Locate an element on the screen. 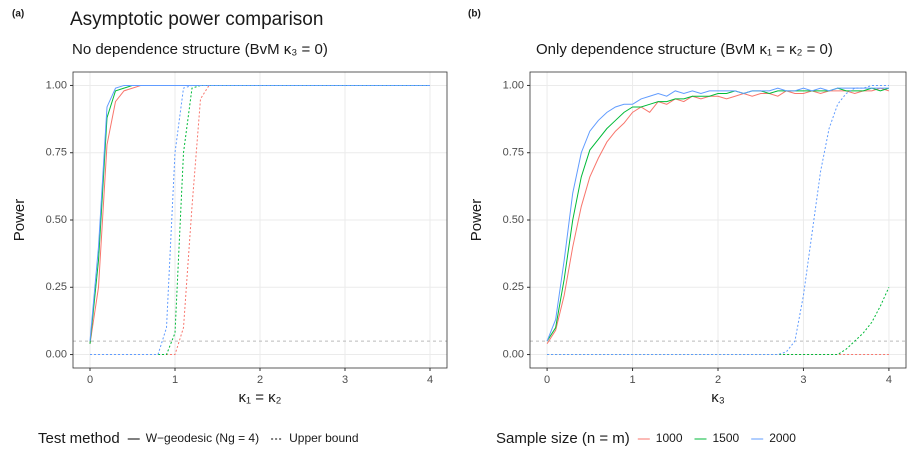 This screenshot has height=453, width=908. panel-tag: (b) is located at coordinates (474, 14).